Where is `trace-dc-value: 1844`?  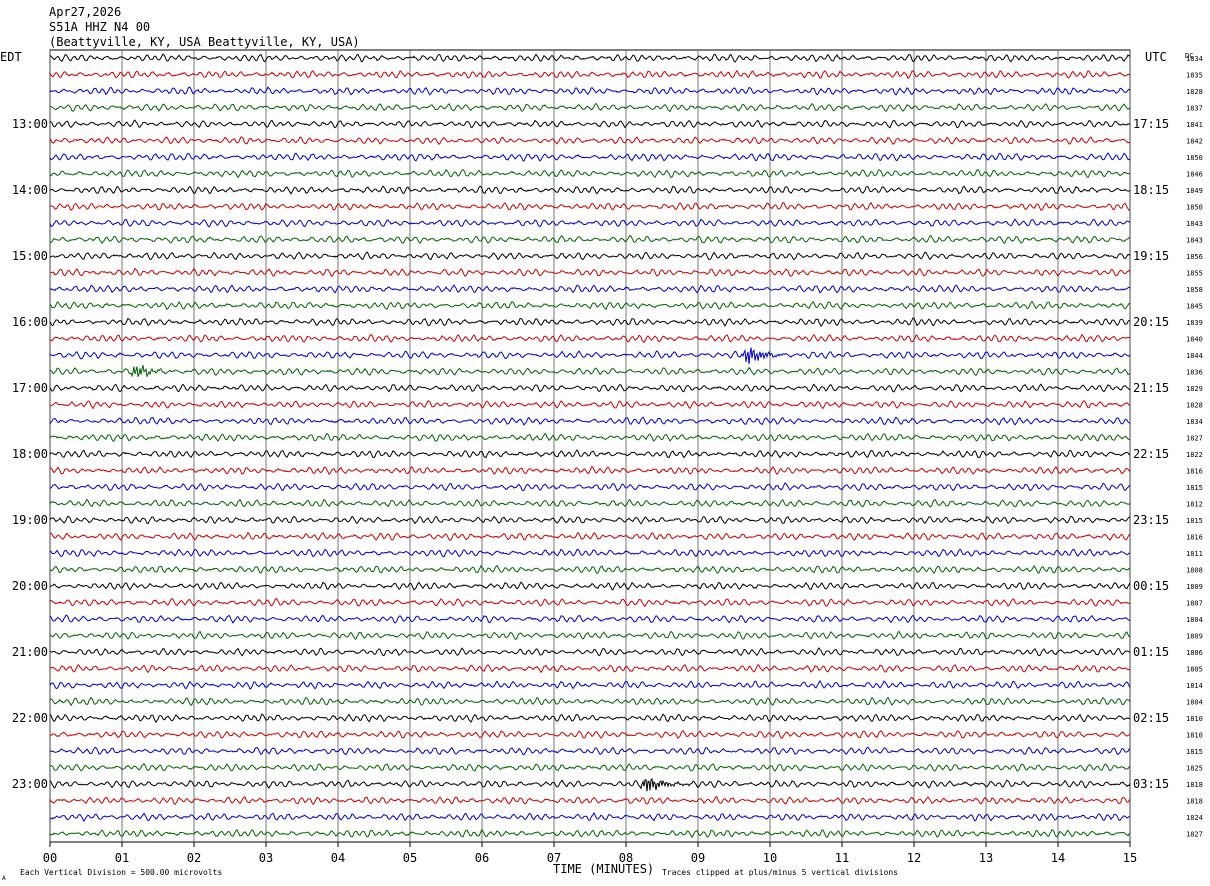 trace-dc-value: 1844 is located at coordinates (1194, 356).